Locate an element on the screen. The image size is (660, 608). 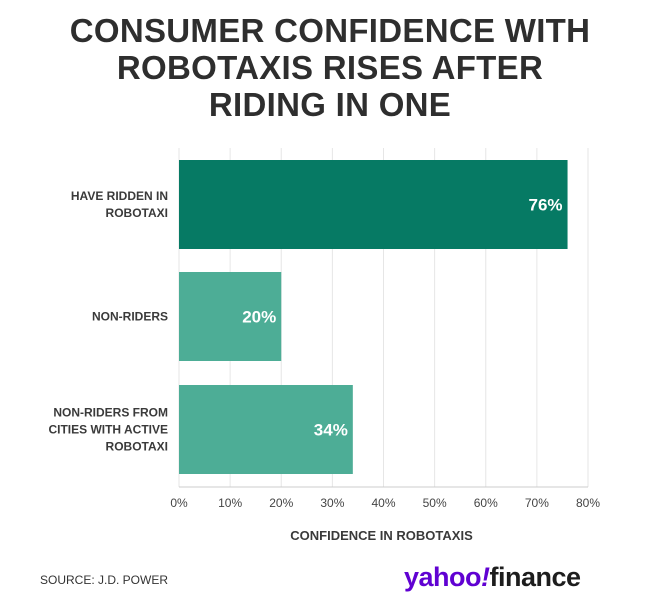
category-label-line: CITIES WITH ACTIVE is located at coordinates (108, 430).